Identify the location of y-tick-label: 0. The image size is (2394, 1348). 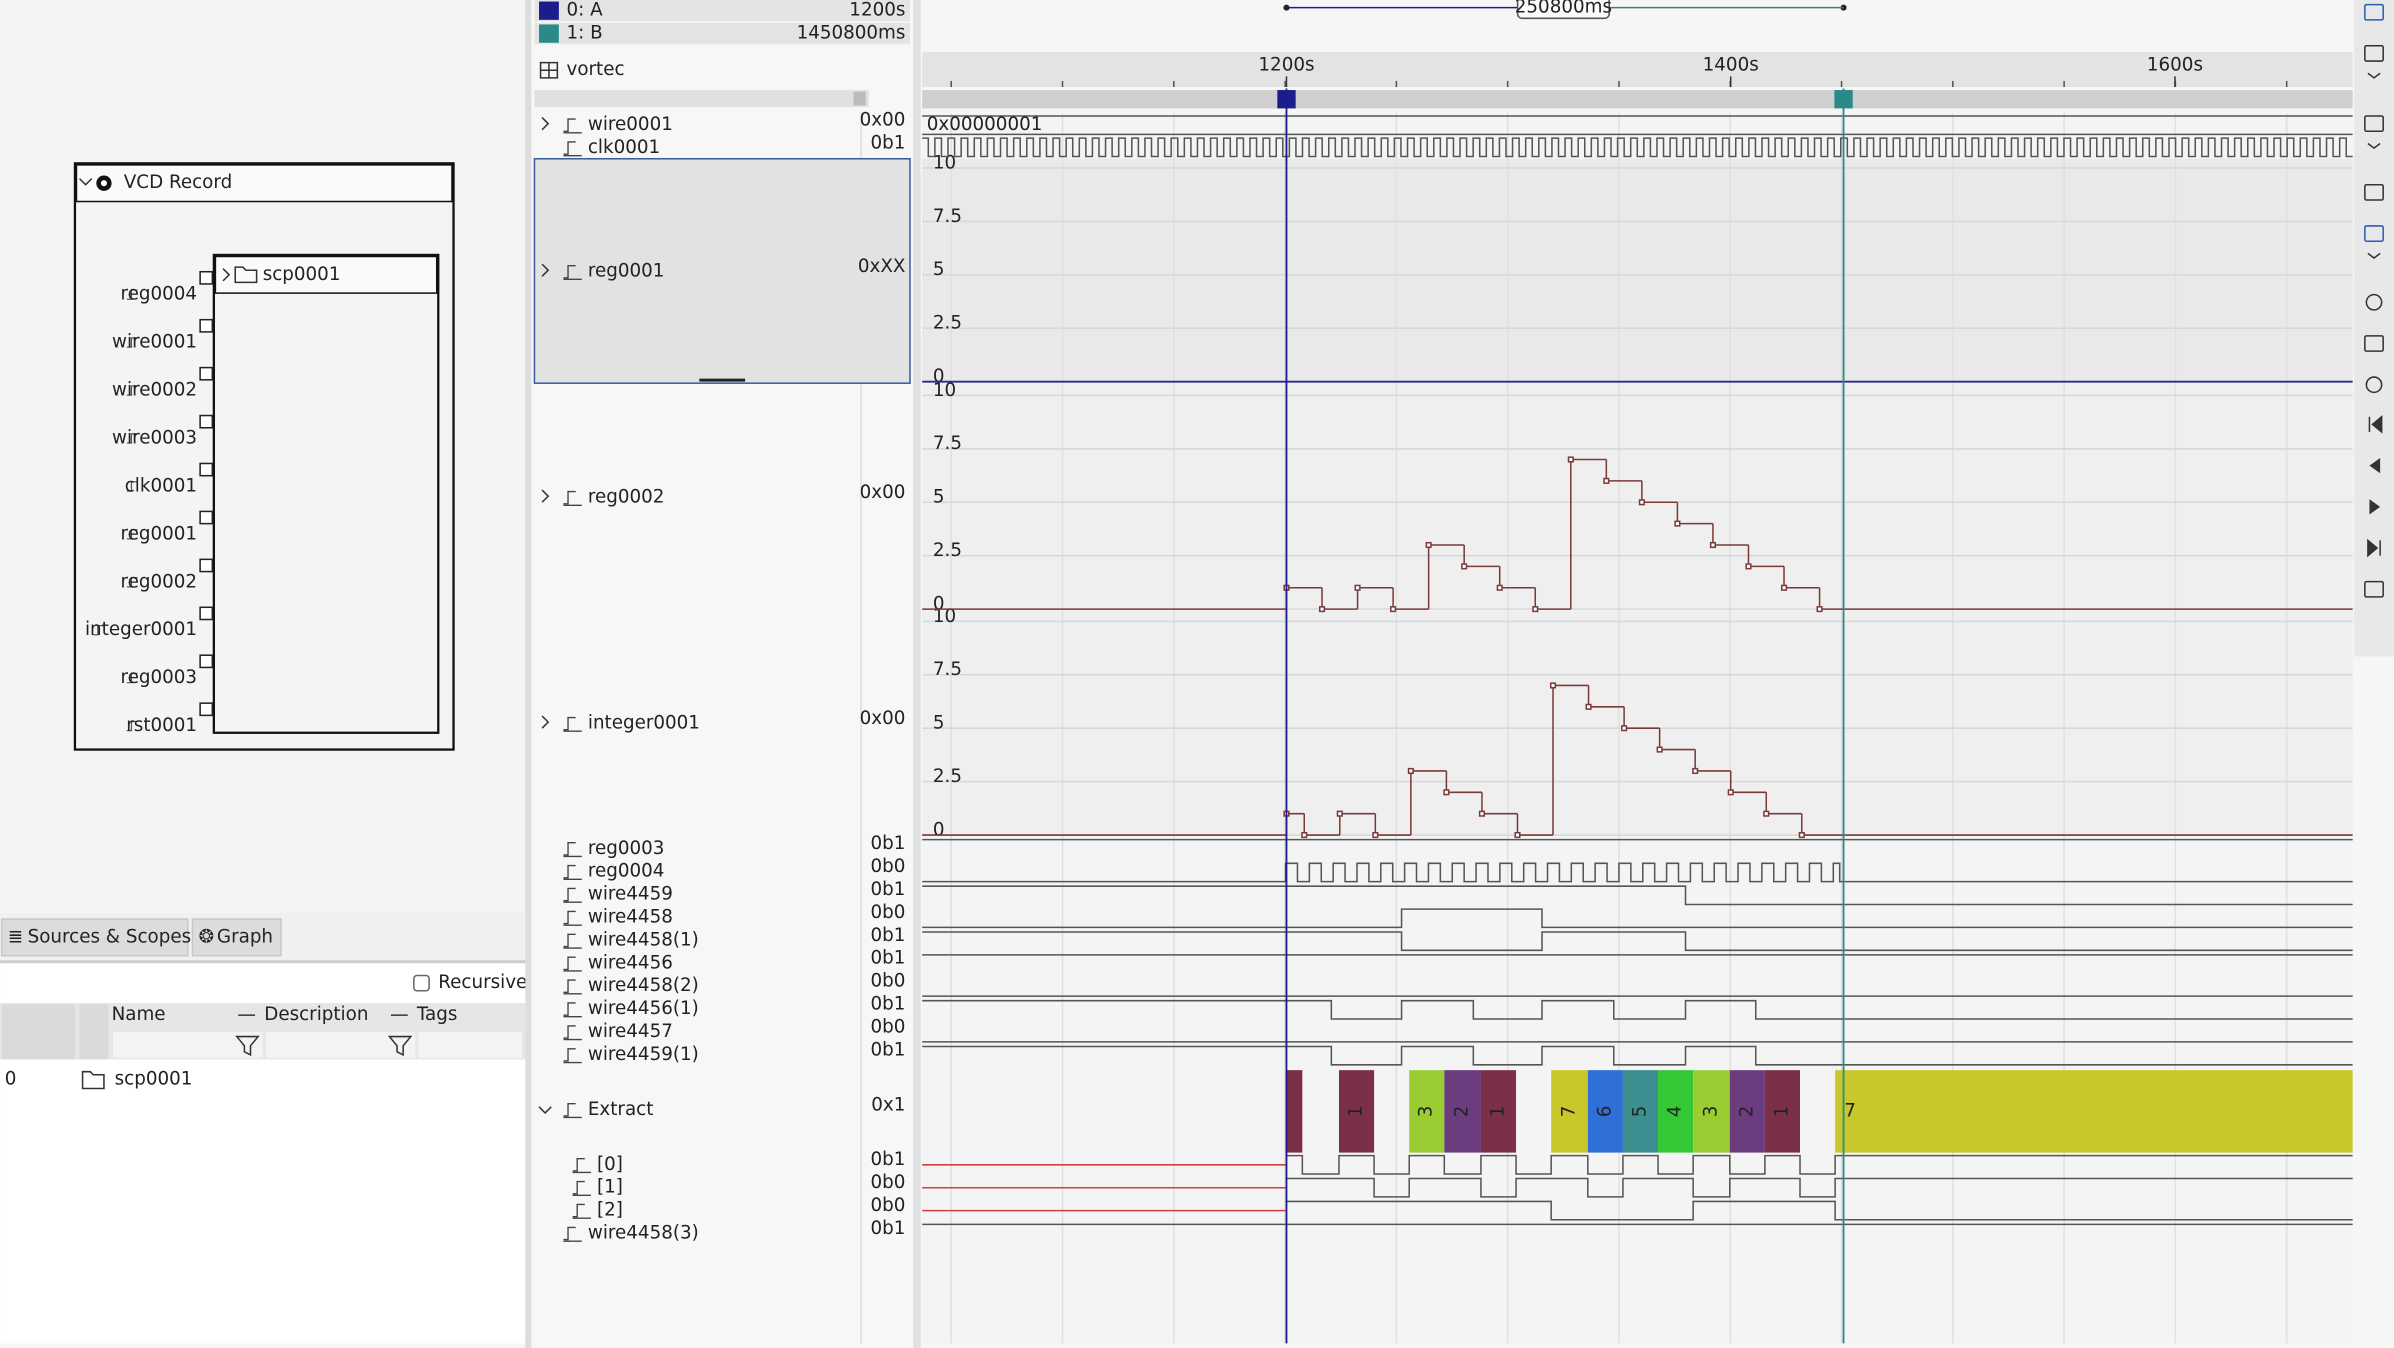
(939, 829).